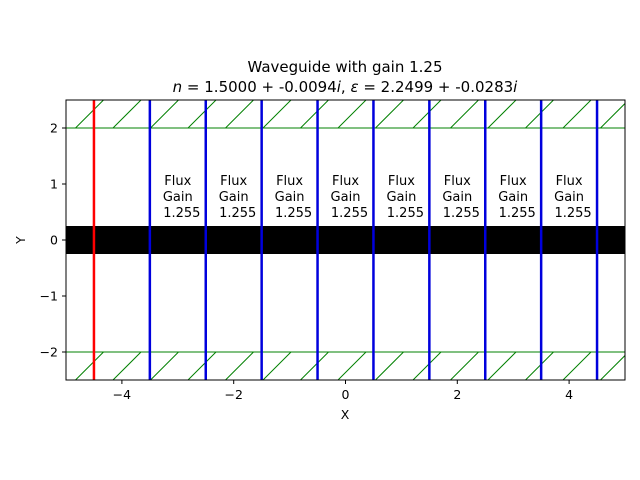  What do you see at coordinates (49, 352) in the screenshot?
I see `y-tick-label: −2` at bounding box center [49, 352].